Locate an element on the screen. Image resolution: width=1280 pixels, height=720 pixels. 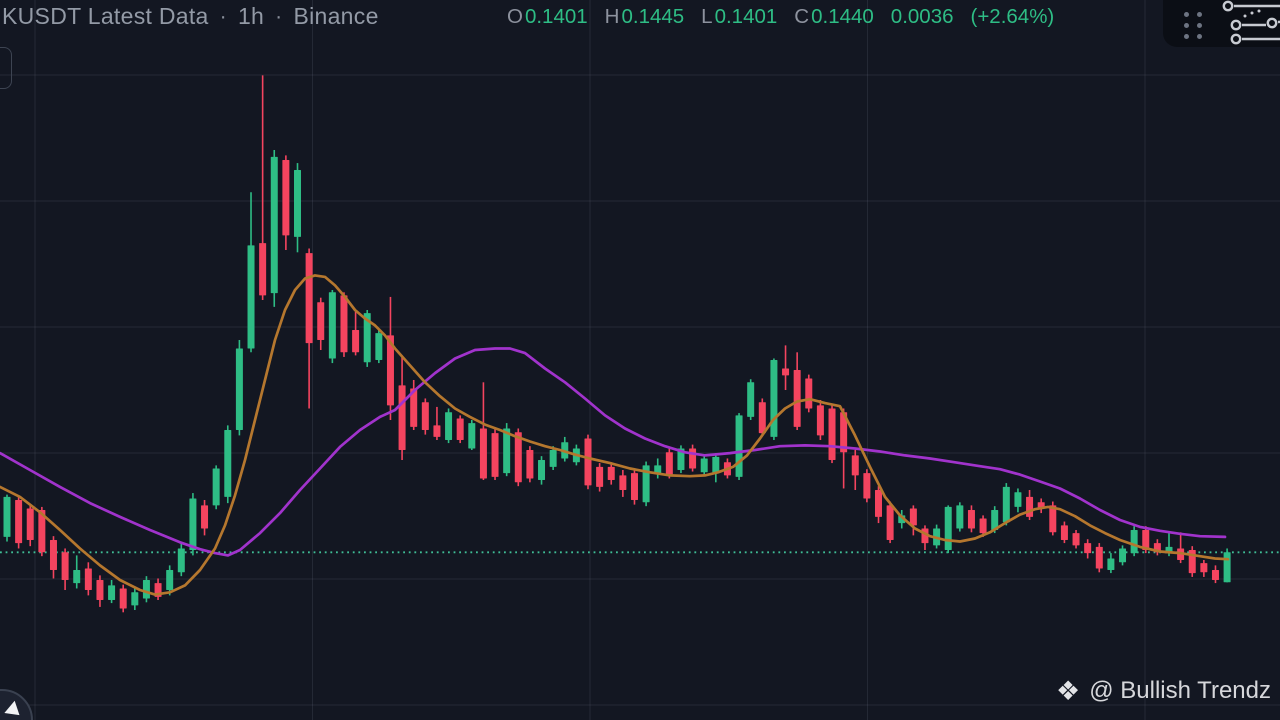
arrow-icon is located at coordinates (14, 710).